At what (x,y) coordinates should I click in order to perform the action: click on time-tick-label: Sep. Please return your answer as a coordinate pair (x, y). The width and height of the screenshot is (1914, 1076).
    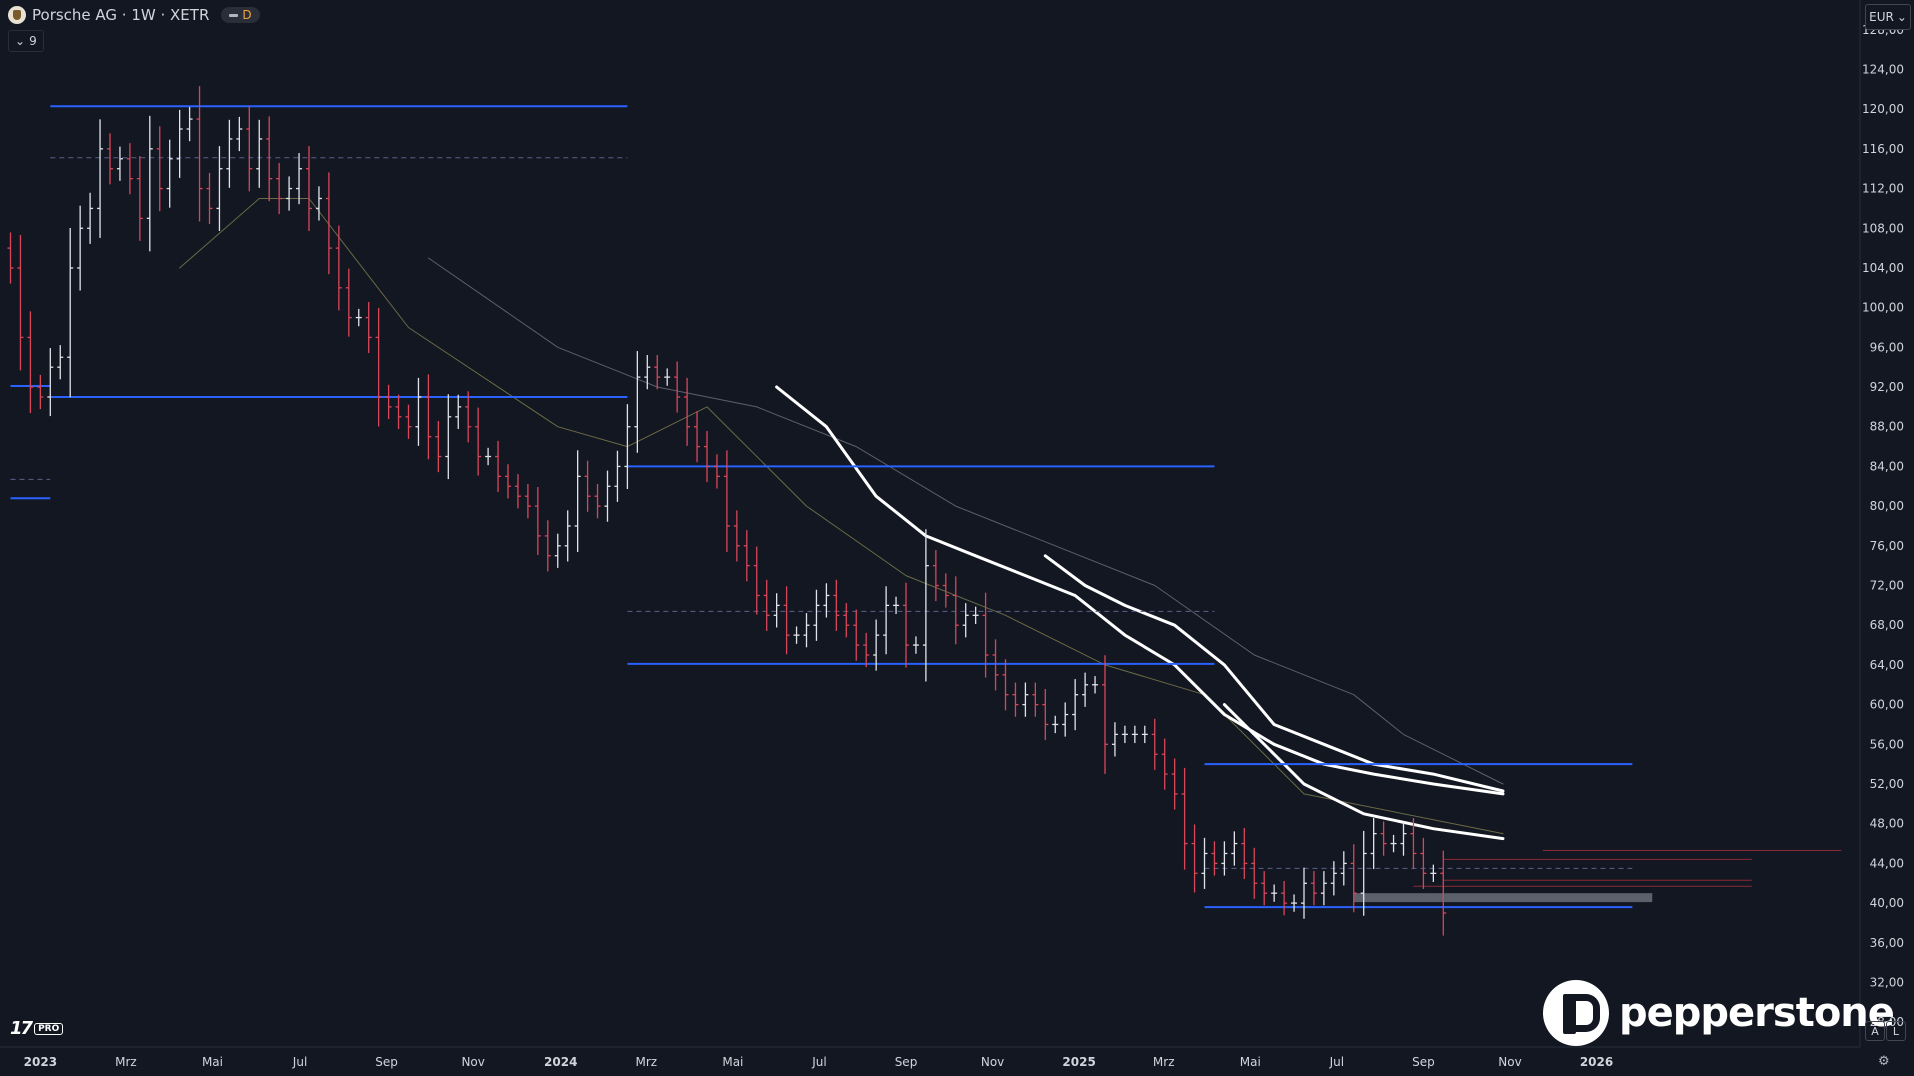
    Looking at the image, I should click on (386, 1062).